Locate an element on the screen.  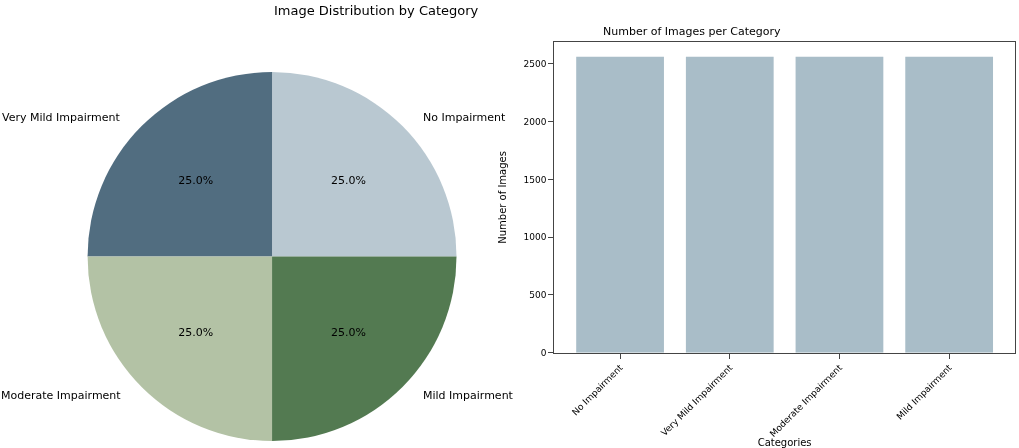
y-tick-label: 0 is located at coordinates (543, 352).